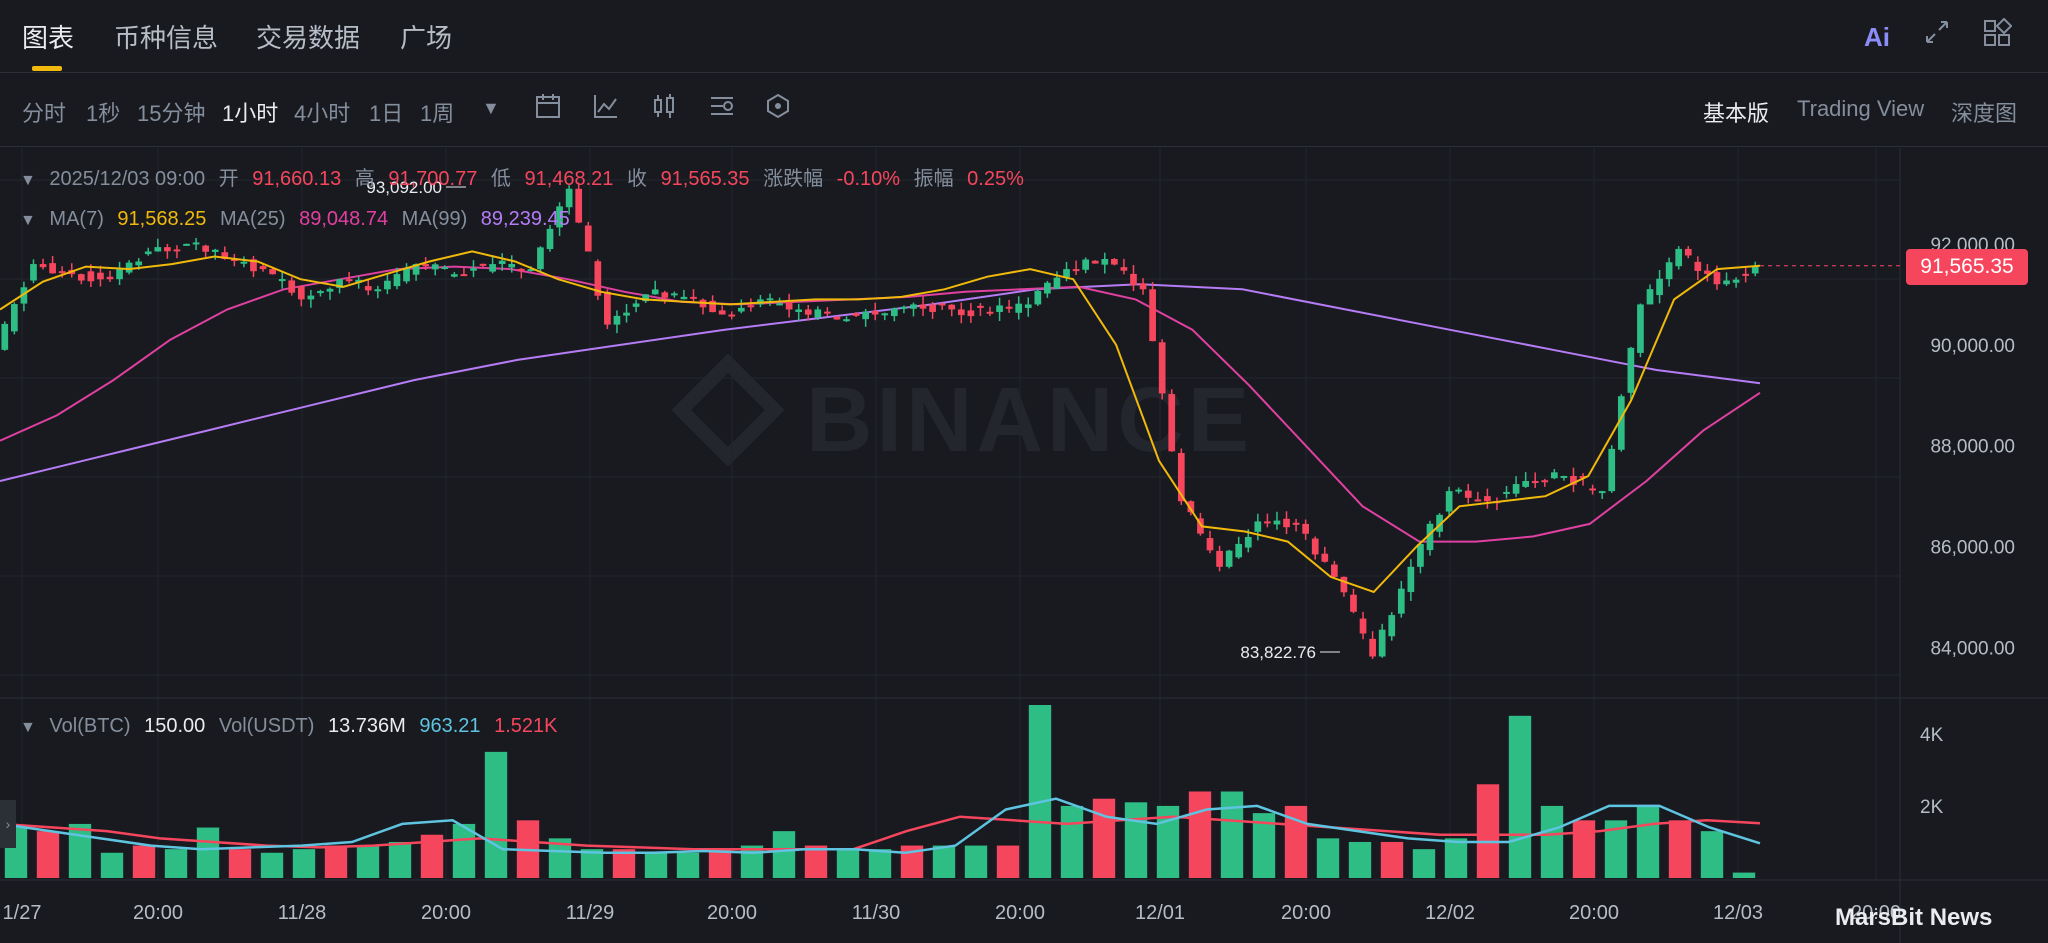 This screenshot has width=2048, height=943. What do you see at coordinates (722, 109) in the screenshot?
I see `settings-icon` at bounding box center [722, 109].